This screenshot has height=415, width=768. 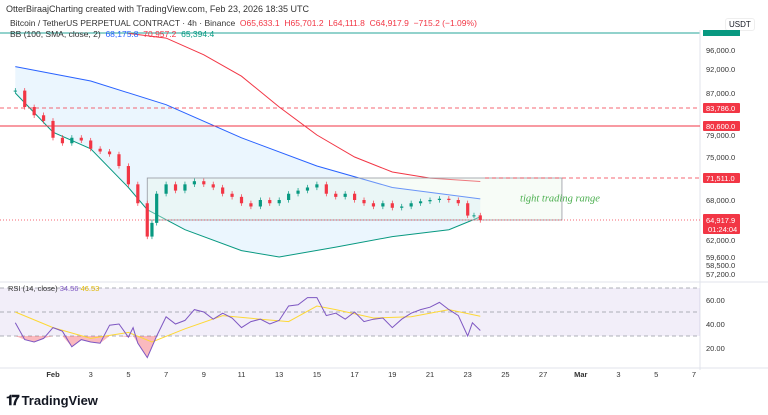 What do you see at coordinates (13, 400) in the screenshot?
I see `tradingview-logo-icon: 𝟏𝟕` at bounding box center [13, 400].